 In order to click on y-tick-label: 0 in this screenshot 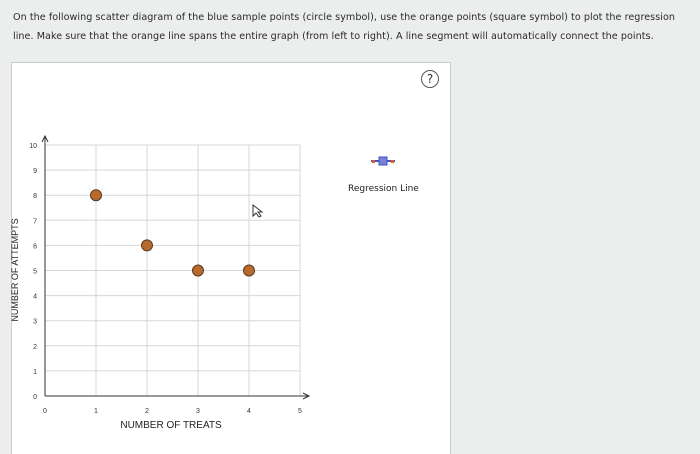, I will do `click(35, 397)`.